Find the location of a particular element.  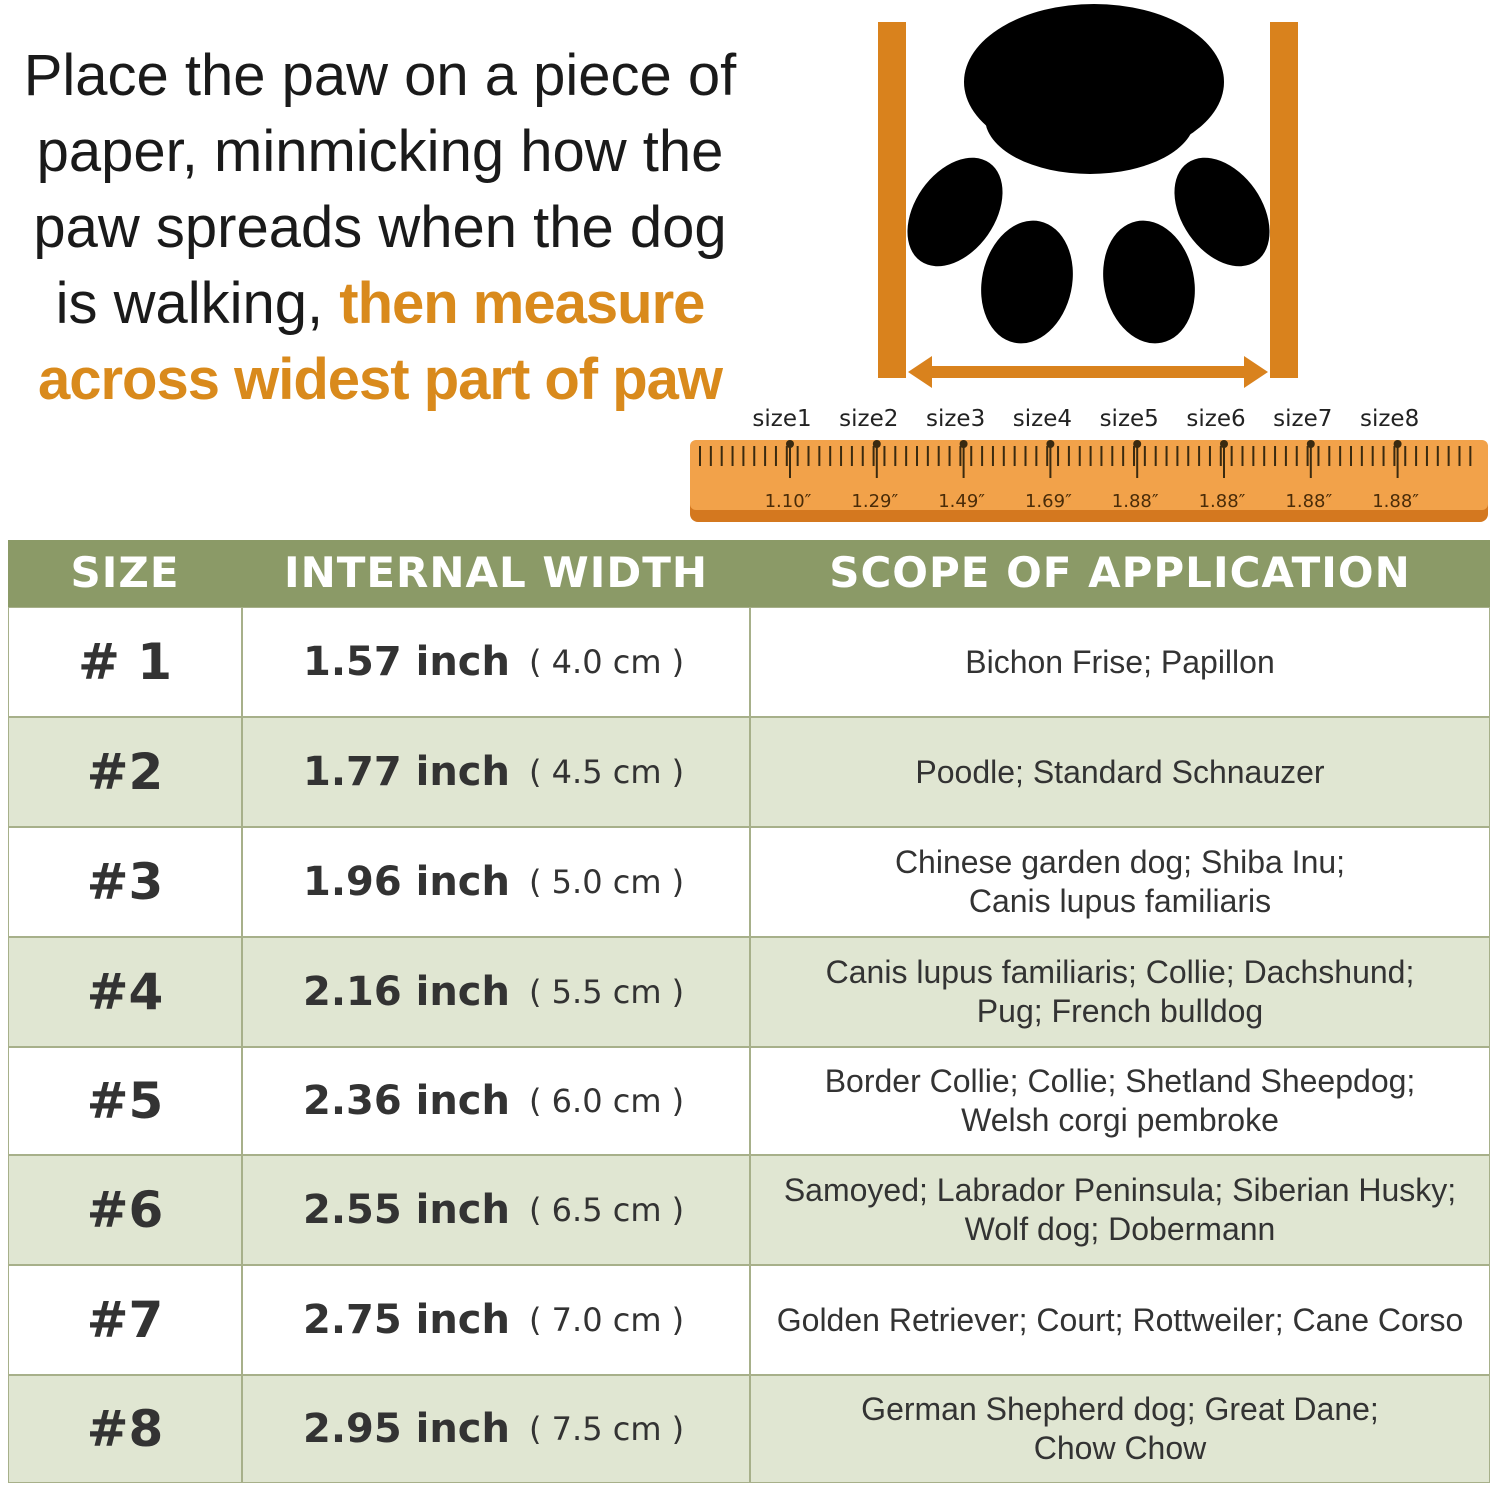

size-cell: #7 is located at coordinates (125, 1320).